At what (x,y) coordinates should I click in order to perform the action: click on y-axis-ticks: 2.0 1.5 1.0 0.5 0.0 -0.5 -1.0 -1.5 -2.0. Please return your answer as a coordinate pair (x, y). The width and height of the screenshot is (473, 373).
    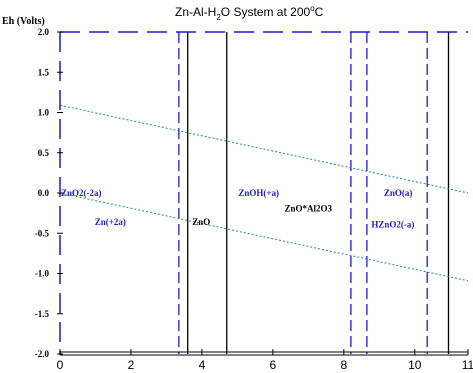
    Looking at the image, I should click on (49, 193).